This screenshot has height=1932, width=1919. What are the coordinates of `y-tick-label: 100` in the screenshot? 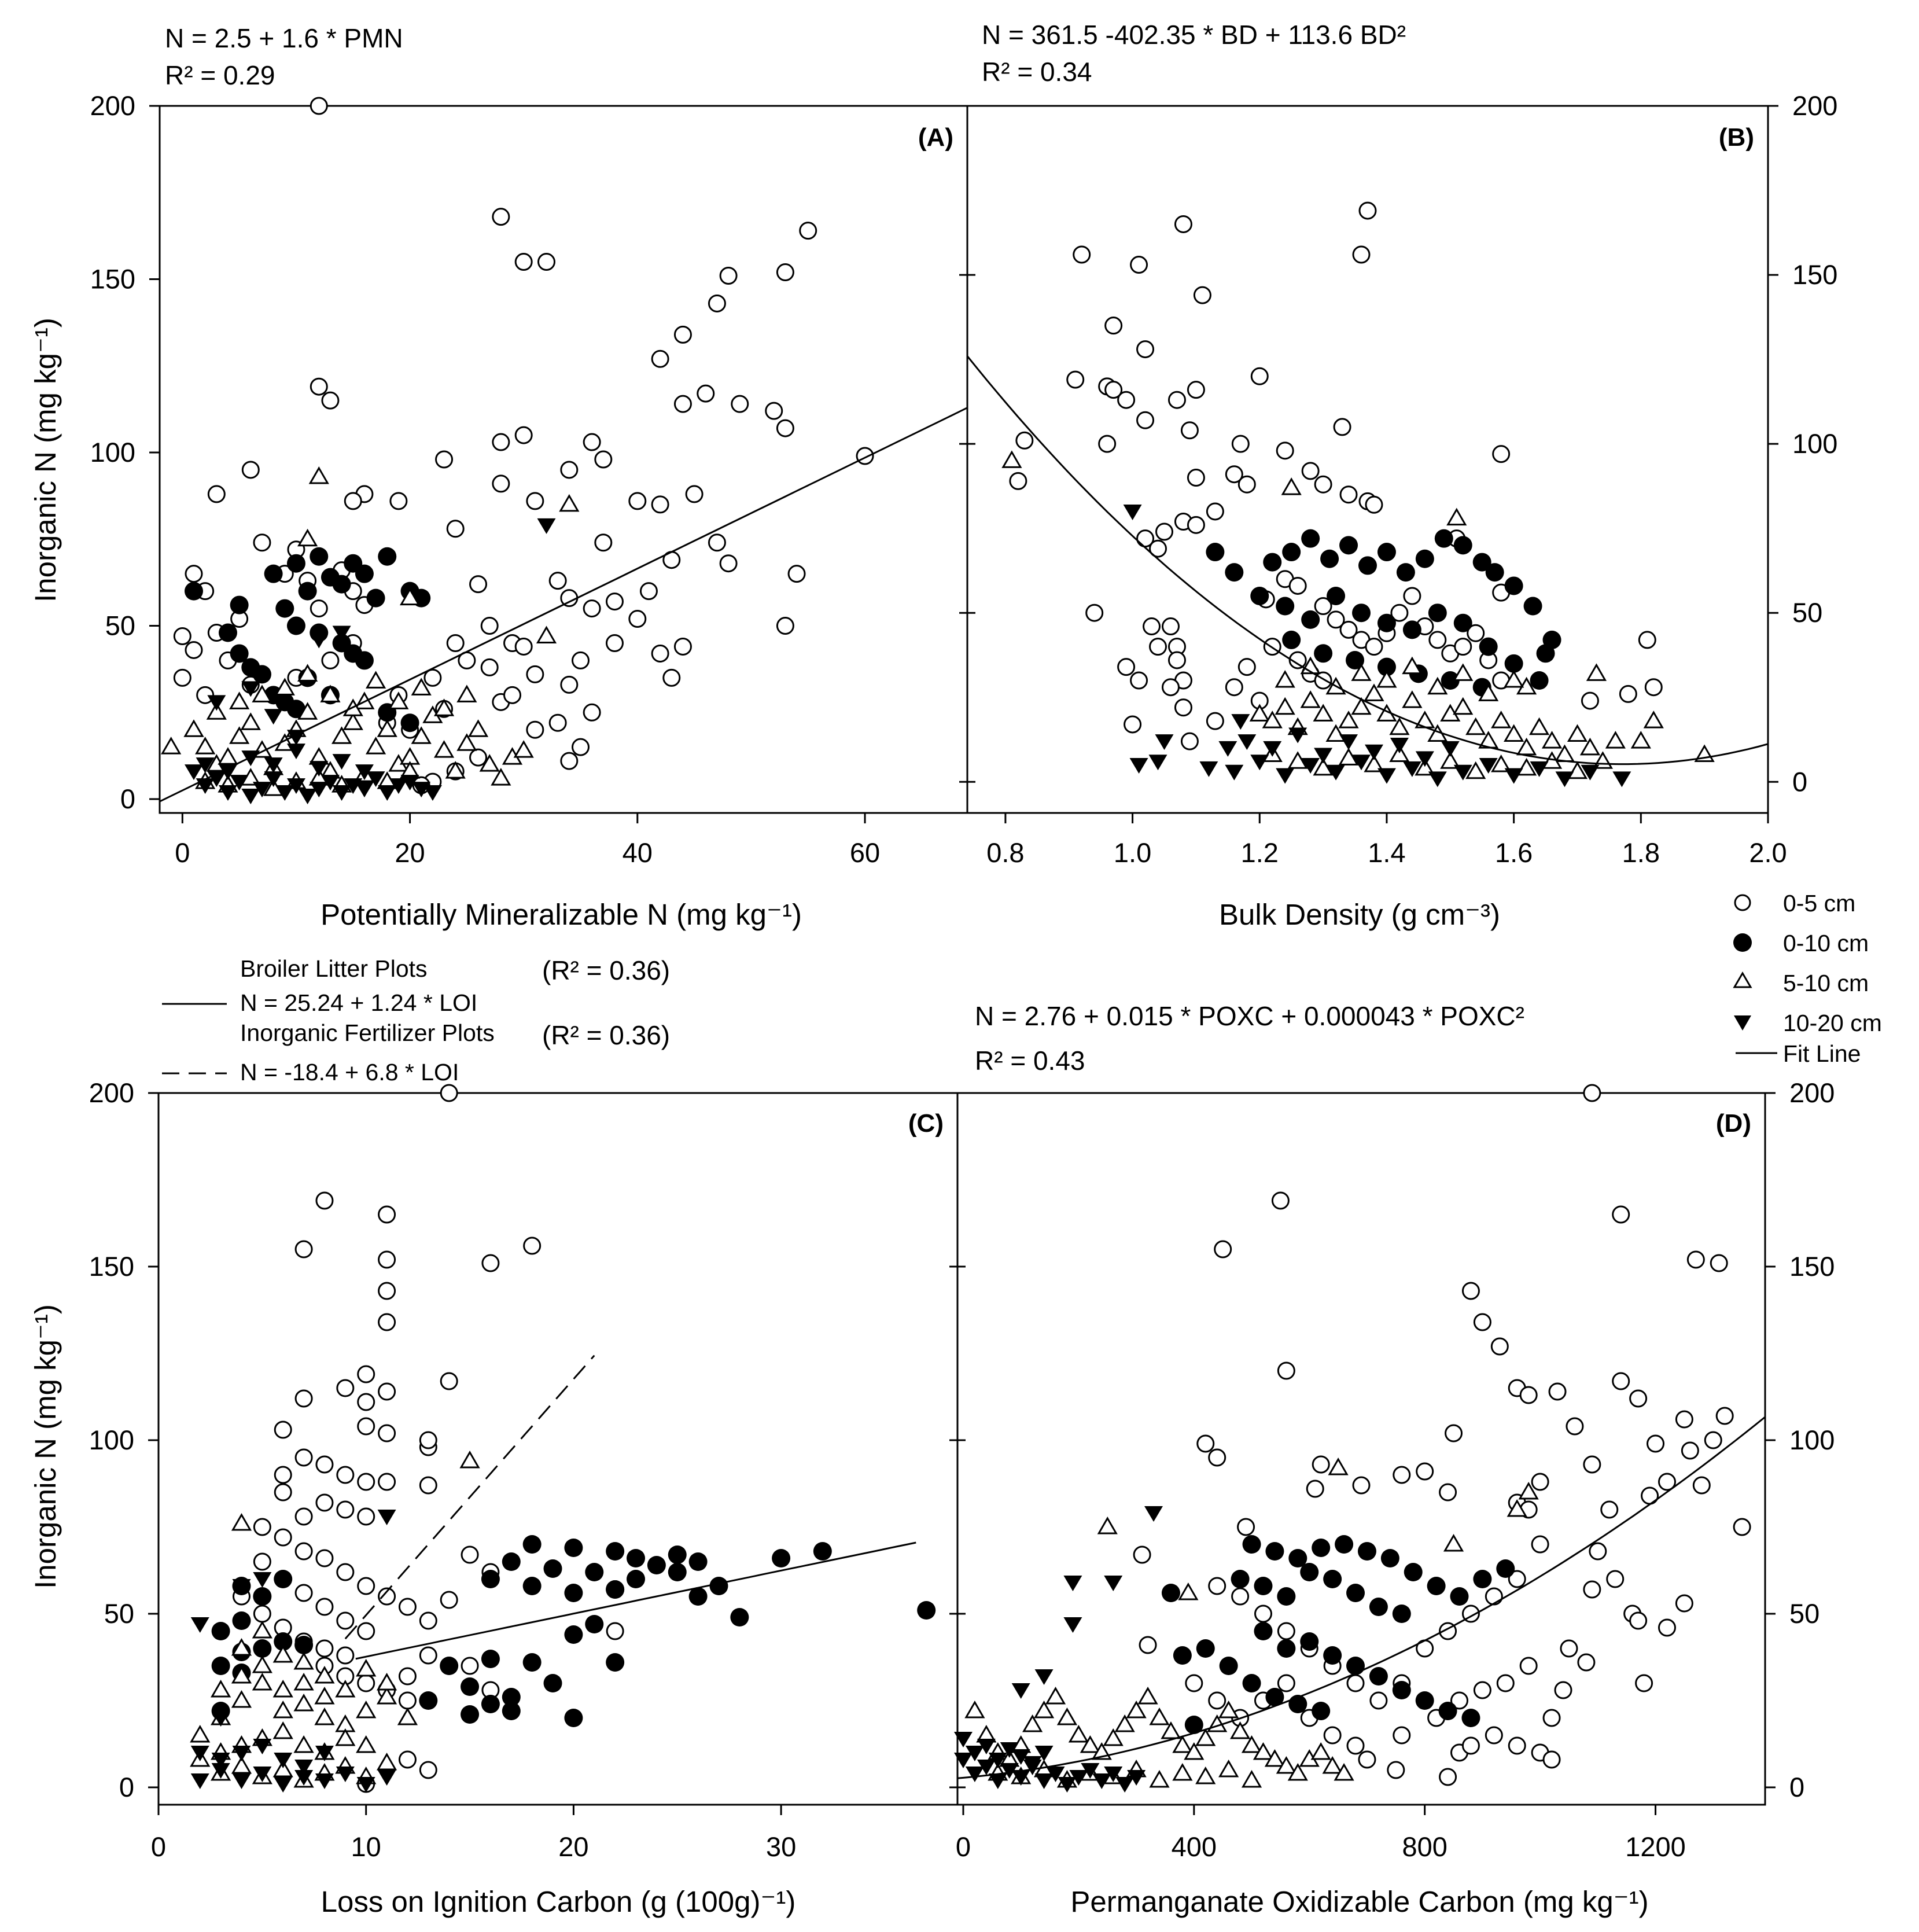 It's located at (1812, 1440).